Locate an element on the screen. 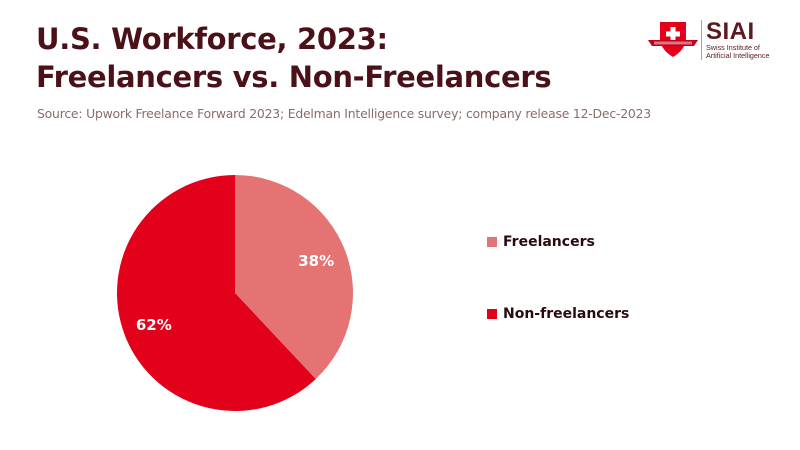 The width and height of the screenshot is (800, 450). pie-label-freelancers: 38% is located at coordinates (316, 261).